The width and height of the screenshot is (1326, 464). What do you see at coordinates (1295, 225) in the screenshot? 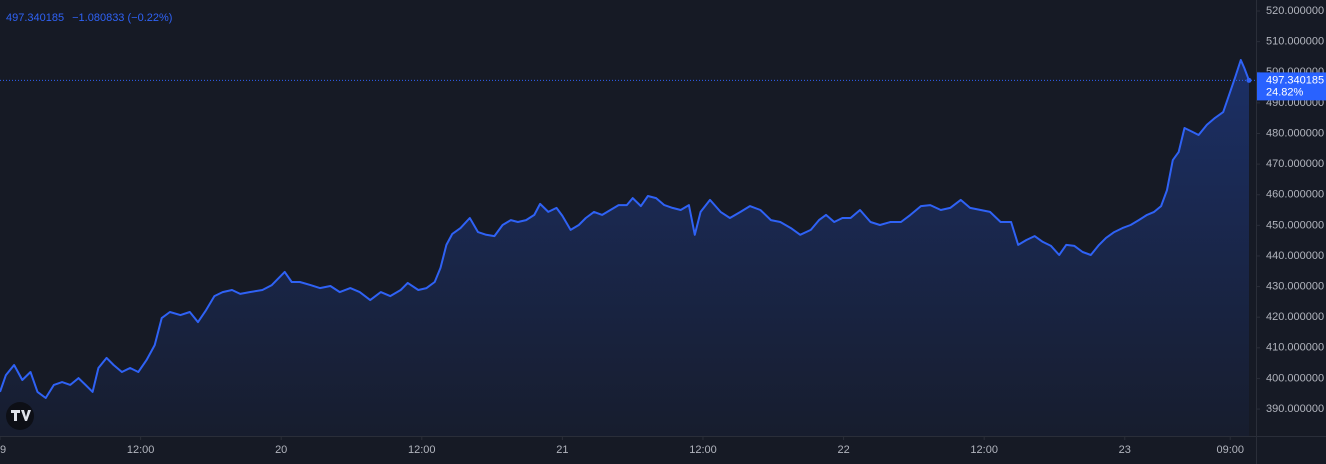
I see `y-tick-label: 450.000000` at bounding box center [1295, 225].